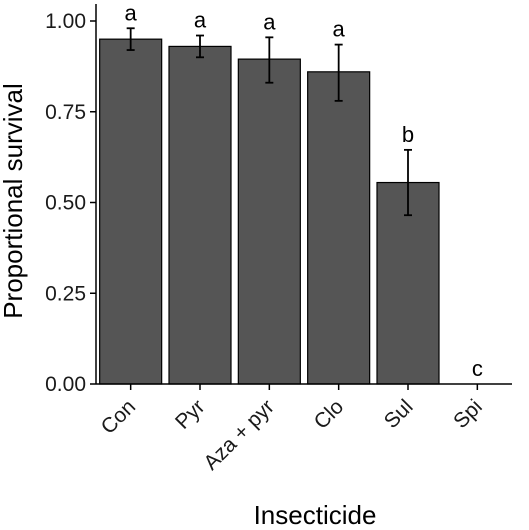 This screenshot has height=530, width=529. What do you see at coordinates (329, 414) in the screenshot?
I see `x-tick-label: Clo` at bounding box center [329, 414].